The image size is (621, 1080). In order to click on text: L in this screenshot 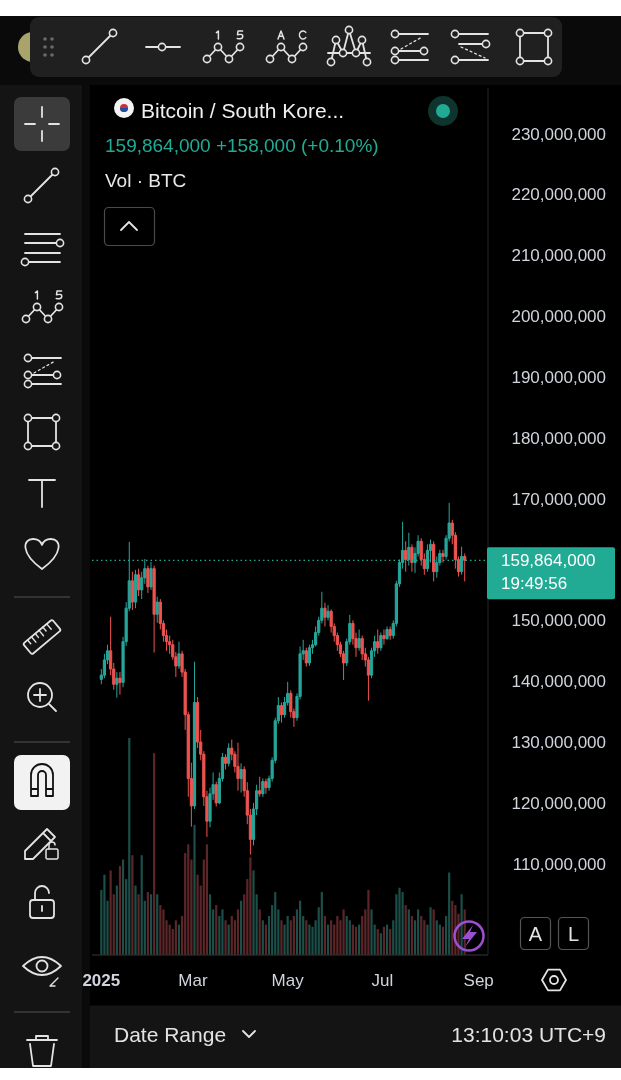, I will do `click(573, 933)`.